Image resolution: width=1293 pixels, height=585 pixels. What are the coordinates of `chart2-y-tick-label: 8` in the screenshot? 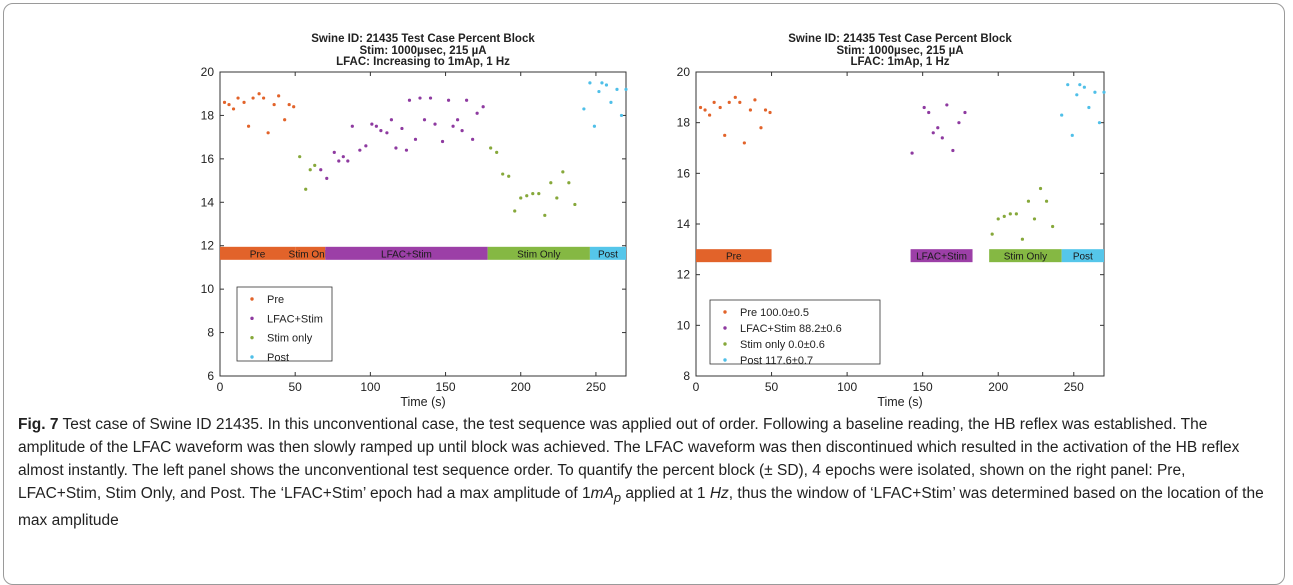 It's located at (686, 376).